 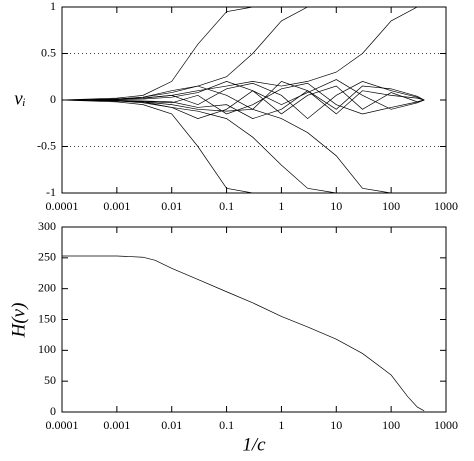 What do you see at coordinates (48, 52) in the screenshot?
I see `y-tick-label: 0.5` at bounding box center [48, 52].